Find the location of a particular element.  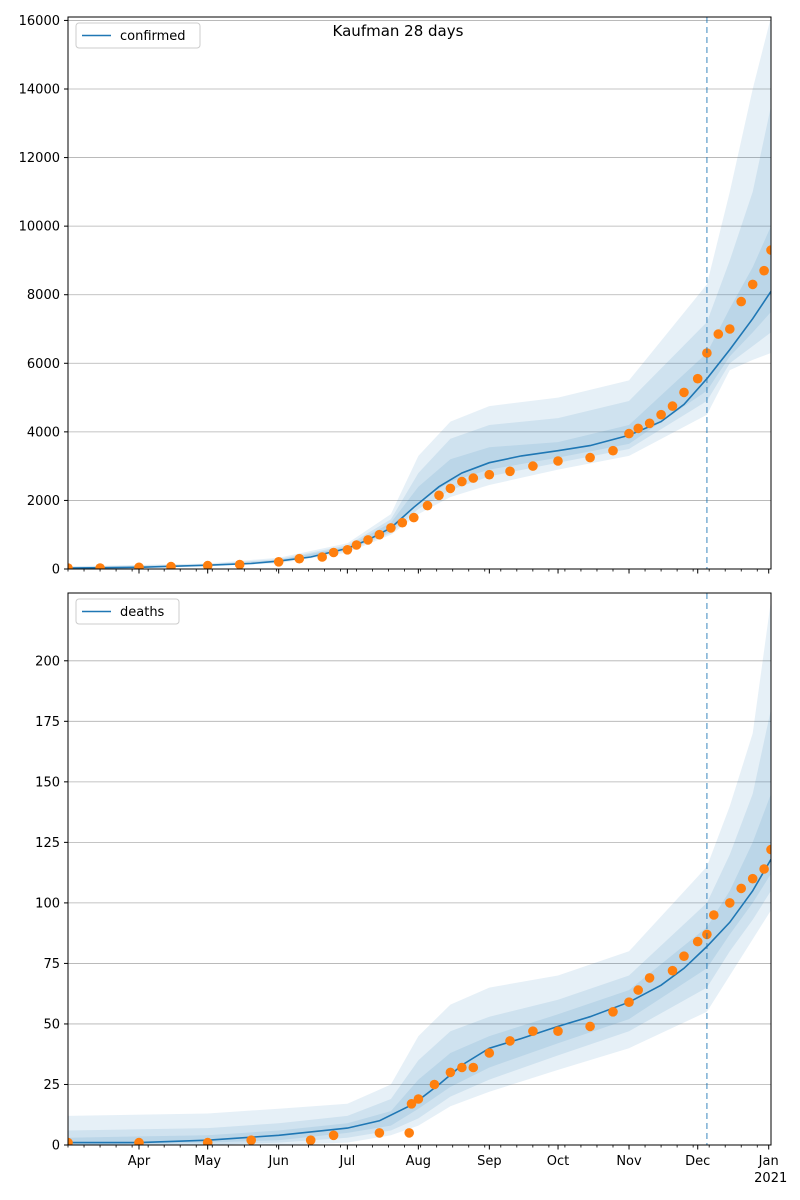

legend: deaths is located at coordinates (127, 611).